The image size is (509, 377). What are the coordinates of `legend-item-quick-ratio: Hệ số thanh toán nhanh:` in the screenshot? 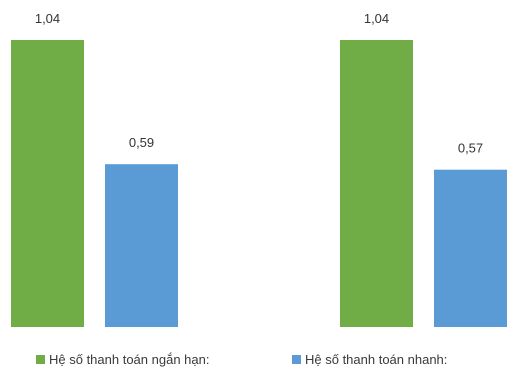 It's located at (369, 359).